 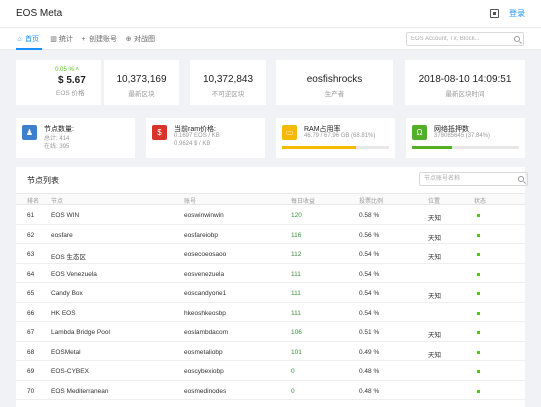 What do you see at coordinates (319, 147) in the screenshot?
I see `ram-usage-progress-fill` at bounding box center [319, 147].